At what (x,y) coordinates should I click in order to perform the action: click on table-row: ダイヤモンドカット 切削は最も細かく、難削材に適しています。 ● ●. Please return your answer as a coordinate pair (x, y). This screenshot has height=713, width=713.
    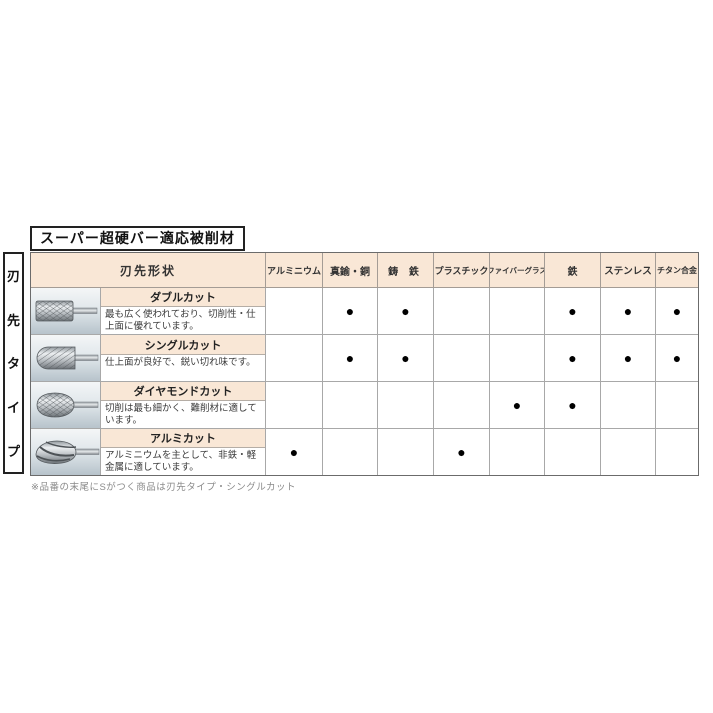
    Looking at the image, I should click on (364, 405).